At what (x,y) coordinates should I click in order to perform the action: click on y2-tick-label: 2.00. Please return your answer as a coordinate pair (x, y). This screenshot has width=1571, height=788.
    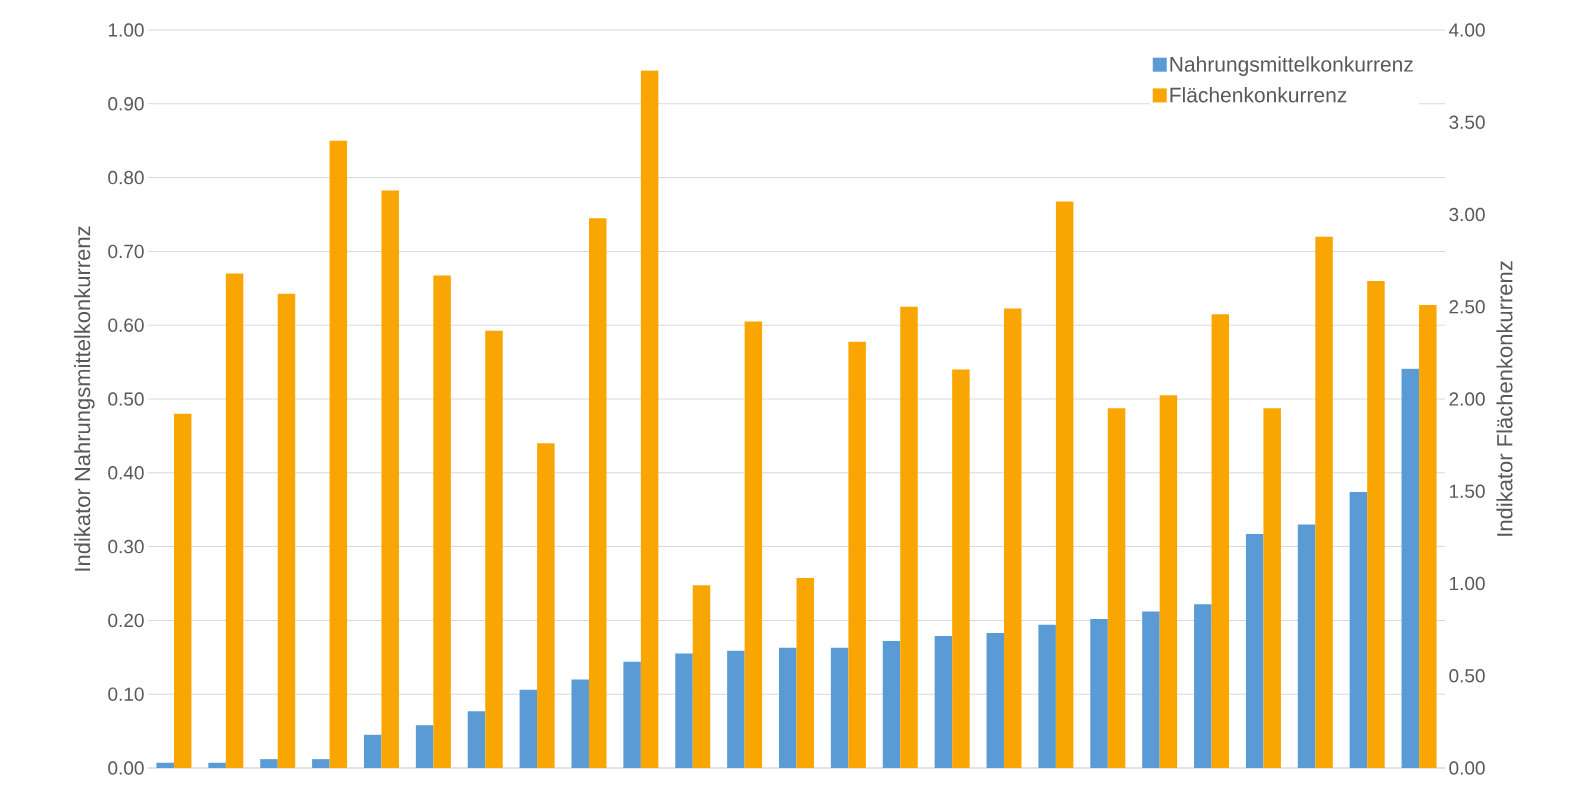
    Looking at the image, I should click on (1467, 399).